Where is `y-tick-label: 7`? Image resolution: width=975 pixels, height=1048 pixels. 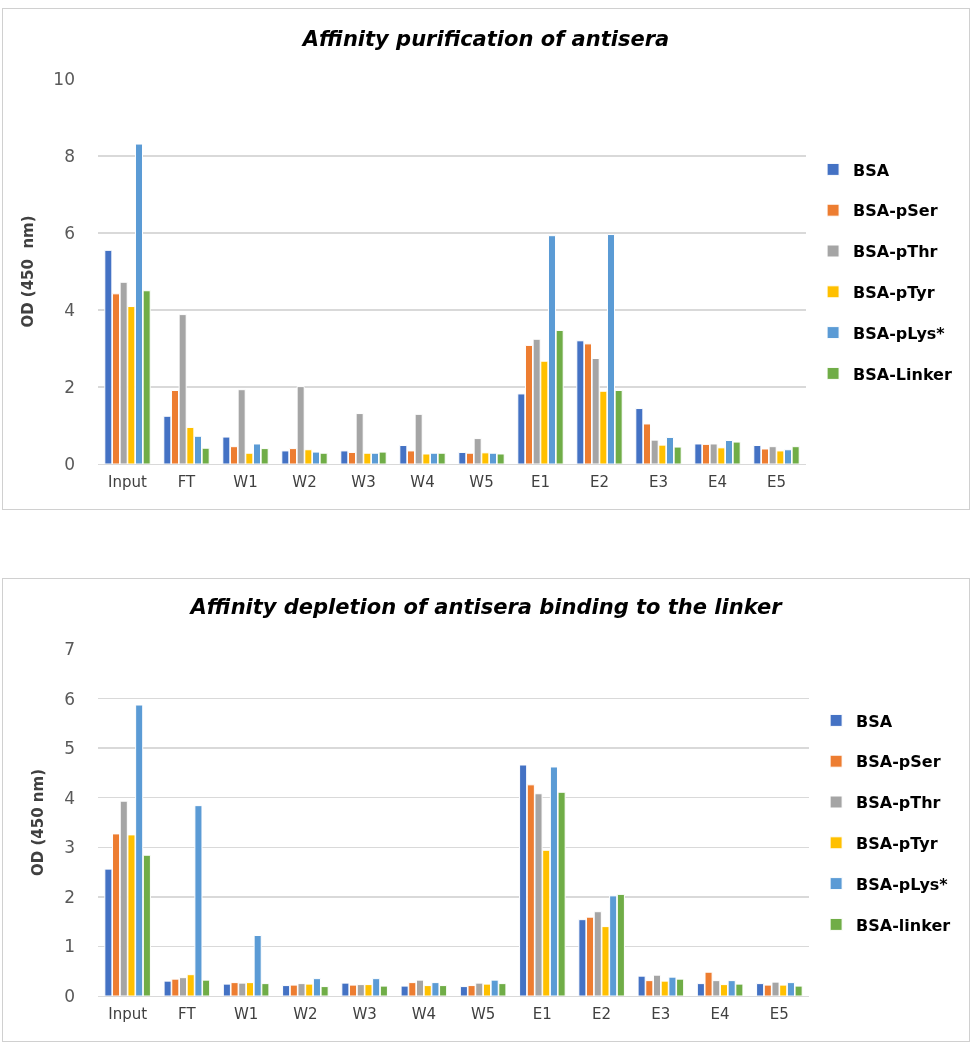 y-tick-label: 7 is located at coordinates (69, 648).